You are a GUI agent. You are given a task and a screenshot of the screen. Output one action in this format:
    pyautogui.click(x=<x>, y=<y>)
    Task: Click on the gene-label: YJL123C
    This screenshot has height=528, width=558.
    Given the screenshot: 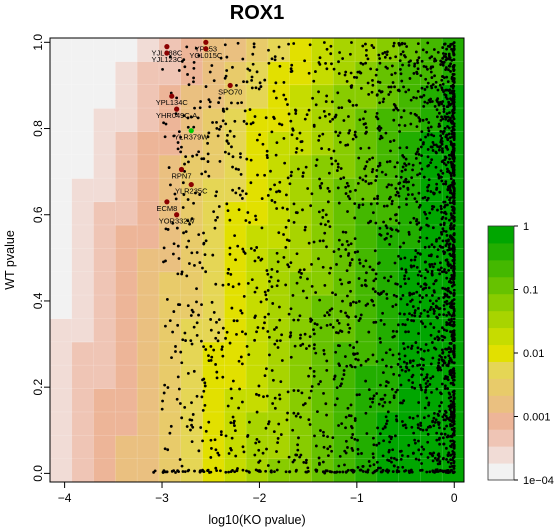 What is the action you would take?
    pyautogui.click(x=166, y=59)
    